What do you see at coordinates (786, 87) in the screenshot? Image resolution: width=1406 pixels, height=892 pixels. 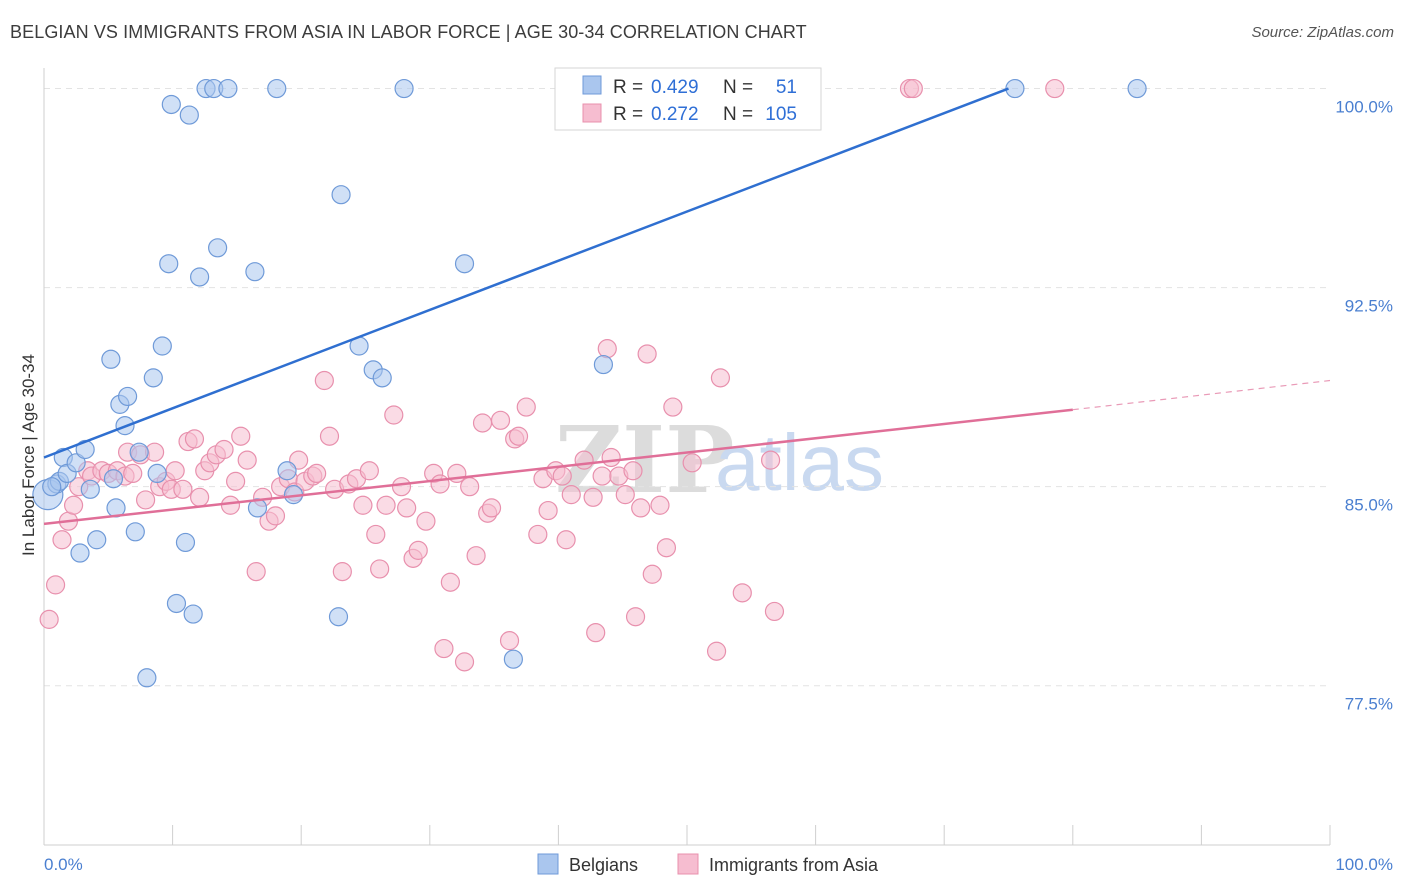 I see `legend-n-value-belgians: 51` at bounding box center [786, 87].